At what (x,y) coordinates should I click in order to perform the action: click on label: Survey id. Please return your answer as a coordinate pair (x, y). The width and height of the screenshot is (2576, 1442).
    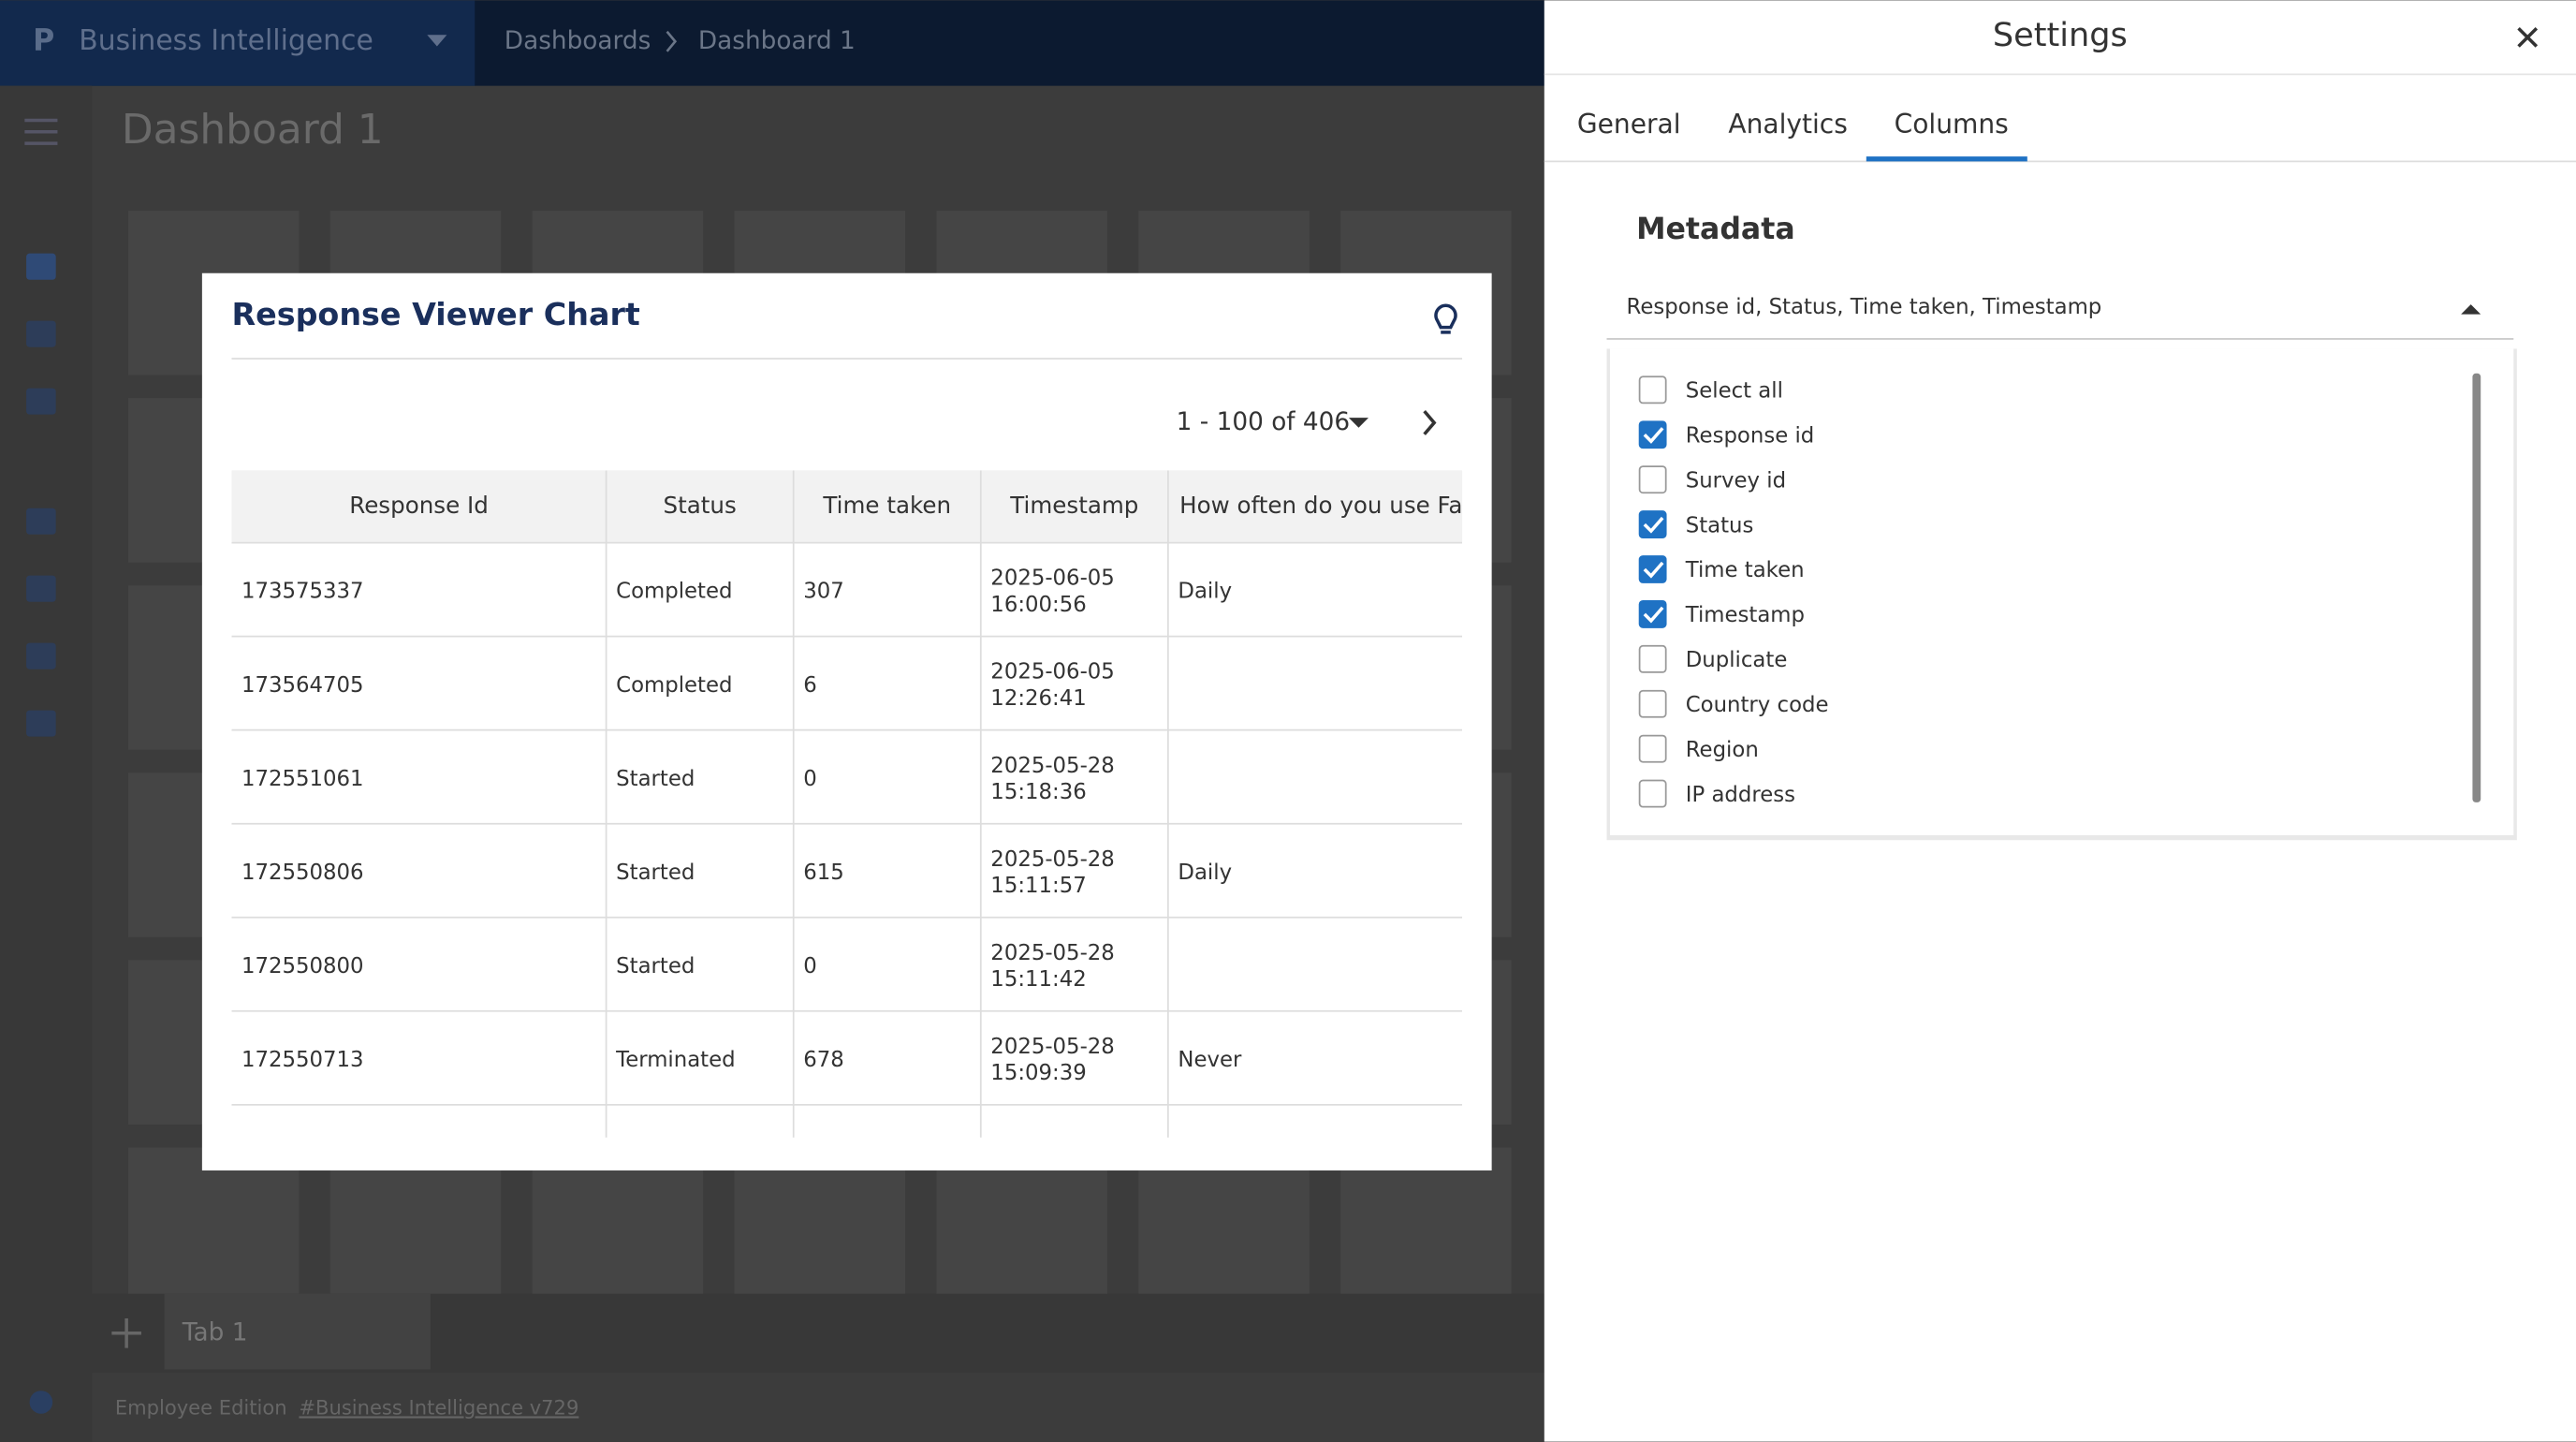
    Looking at the image, I should click on (1736, 480).